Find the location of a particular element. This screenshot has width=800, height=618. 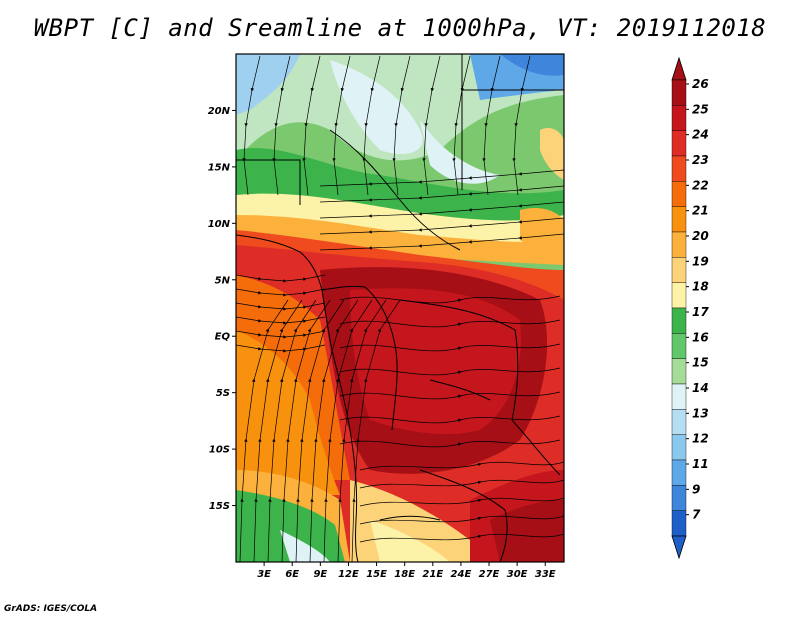

lon-tick-label: 3E is located at coordinates (264, 574).